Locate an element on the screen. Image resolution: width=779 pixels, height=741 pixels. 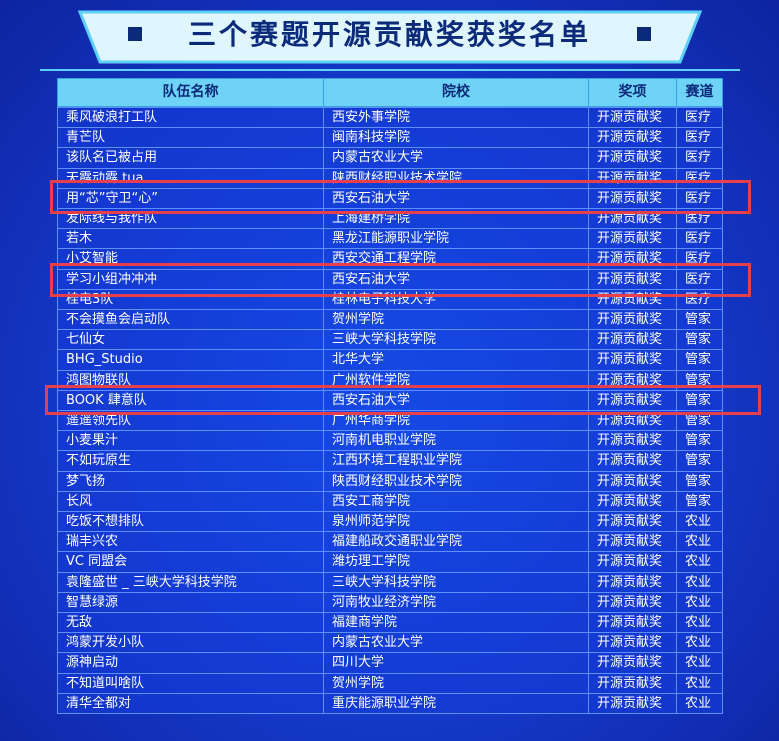
table-cell: 西安工商学院 is located at coordinates (456, 501).